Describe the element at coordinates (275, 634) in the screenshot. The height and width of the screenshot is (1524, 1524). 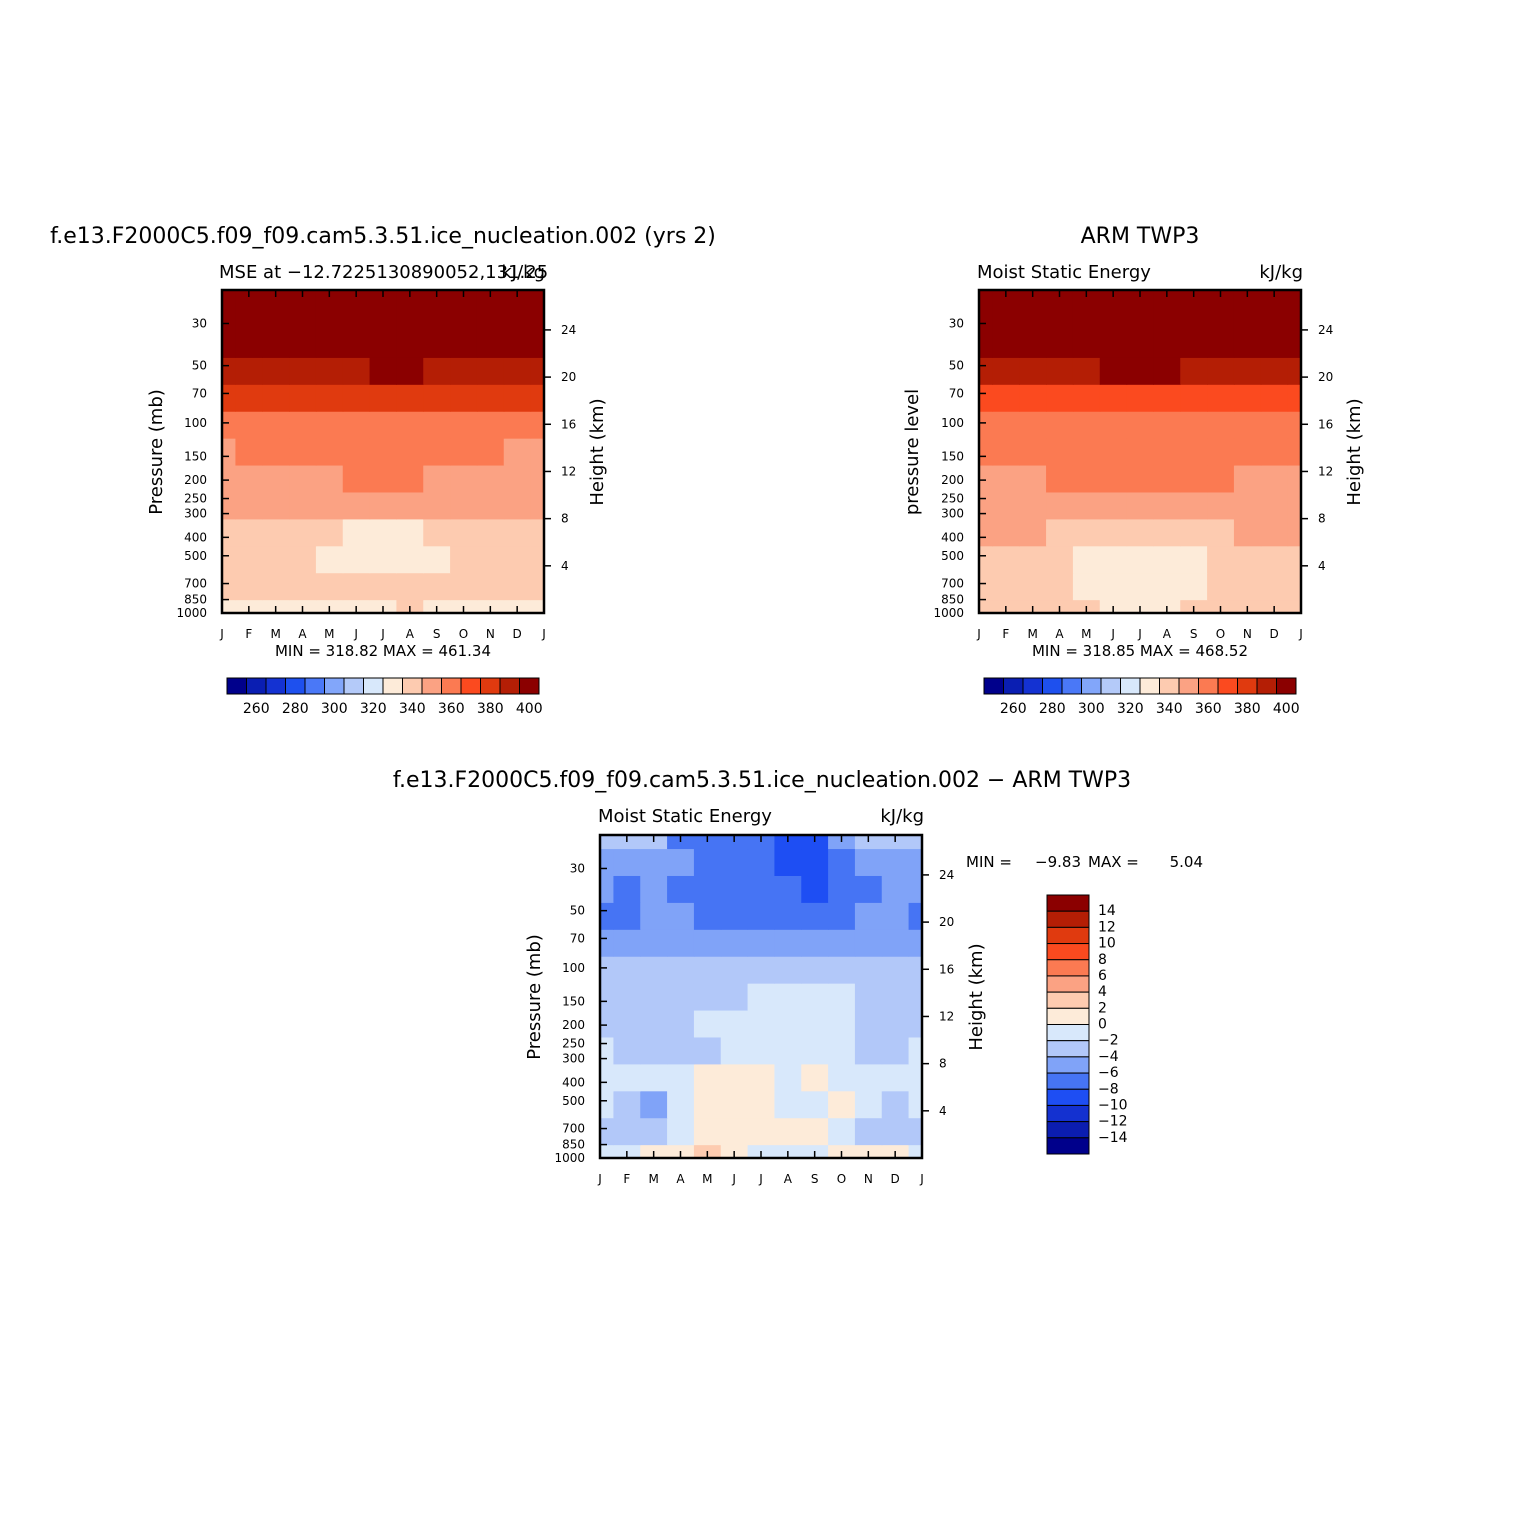
I see `x-tick-label: M` at that location.